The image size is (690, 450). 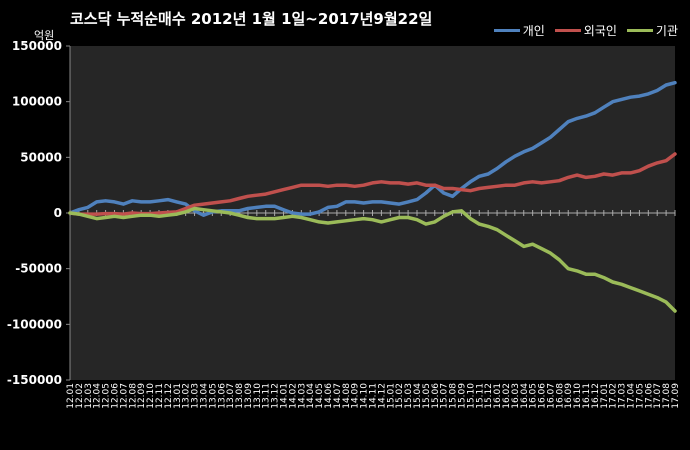 What do you see at coordinates (231, 396) in the screenshot?
I see `x-tick-label: 13.07` at bounding box center [231, 396].